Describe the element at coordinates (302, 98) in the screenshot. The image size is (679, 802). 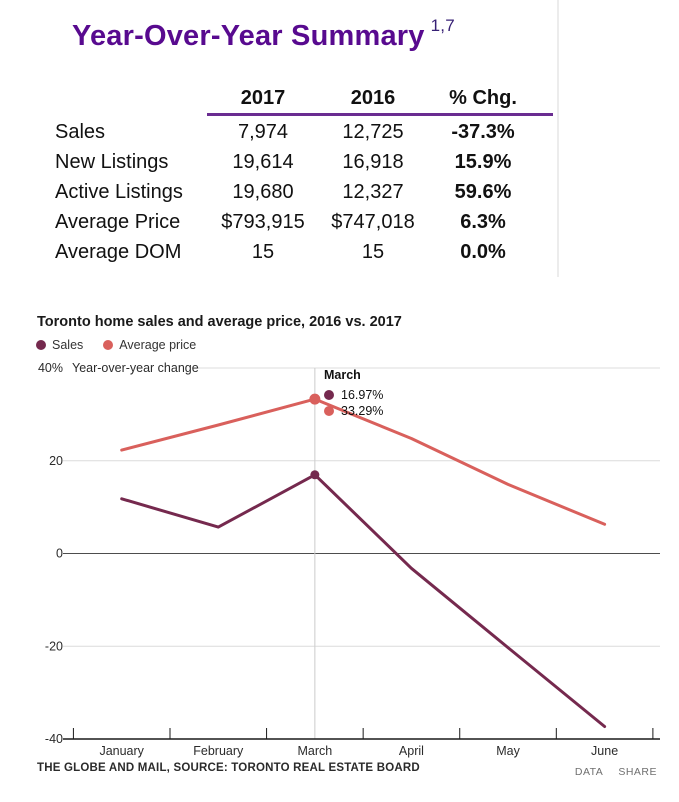
I see `summary-table-header: 2017 2016 % Chg.` at that location.